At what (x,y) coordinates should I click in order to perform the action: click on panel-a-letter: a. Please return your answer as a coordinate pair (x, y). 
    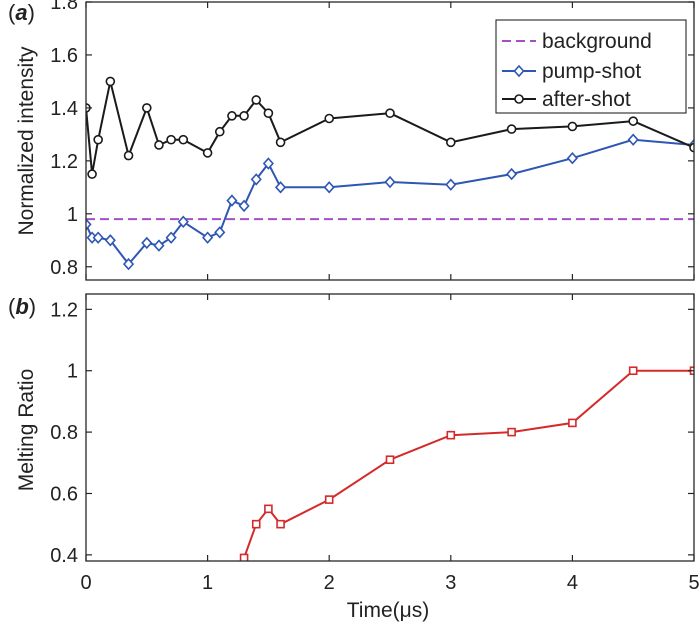
    Looking at the image, I should click on (21, 12).